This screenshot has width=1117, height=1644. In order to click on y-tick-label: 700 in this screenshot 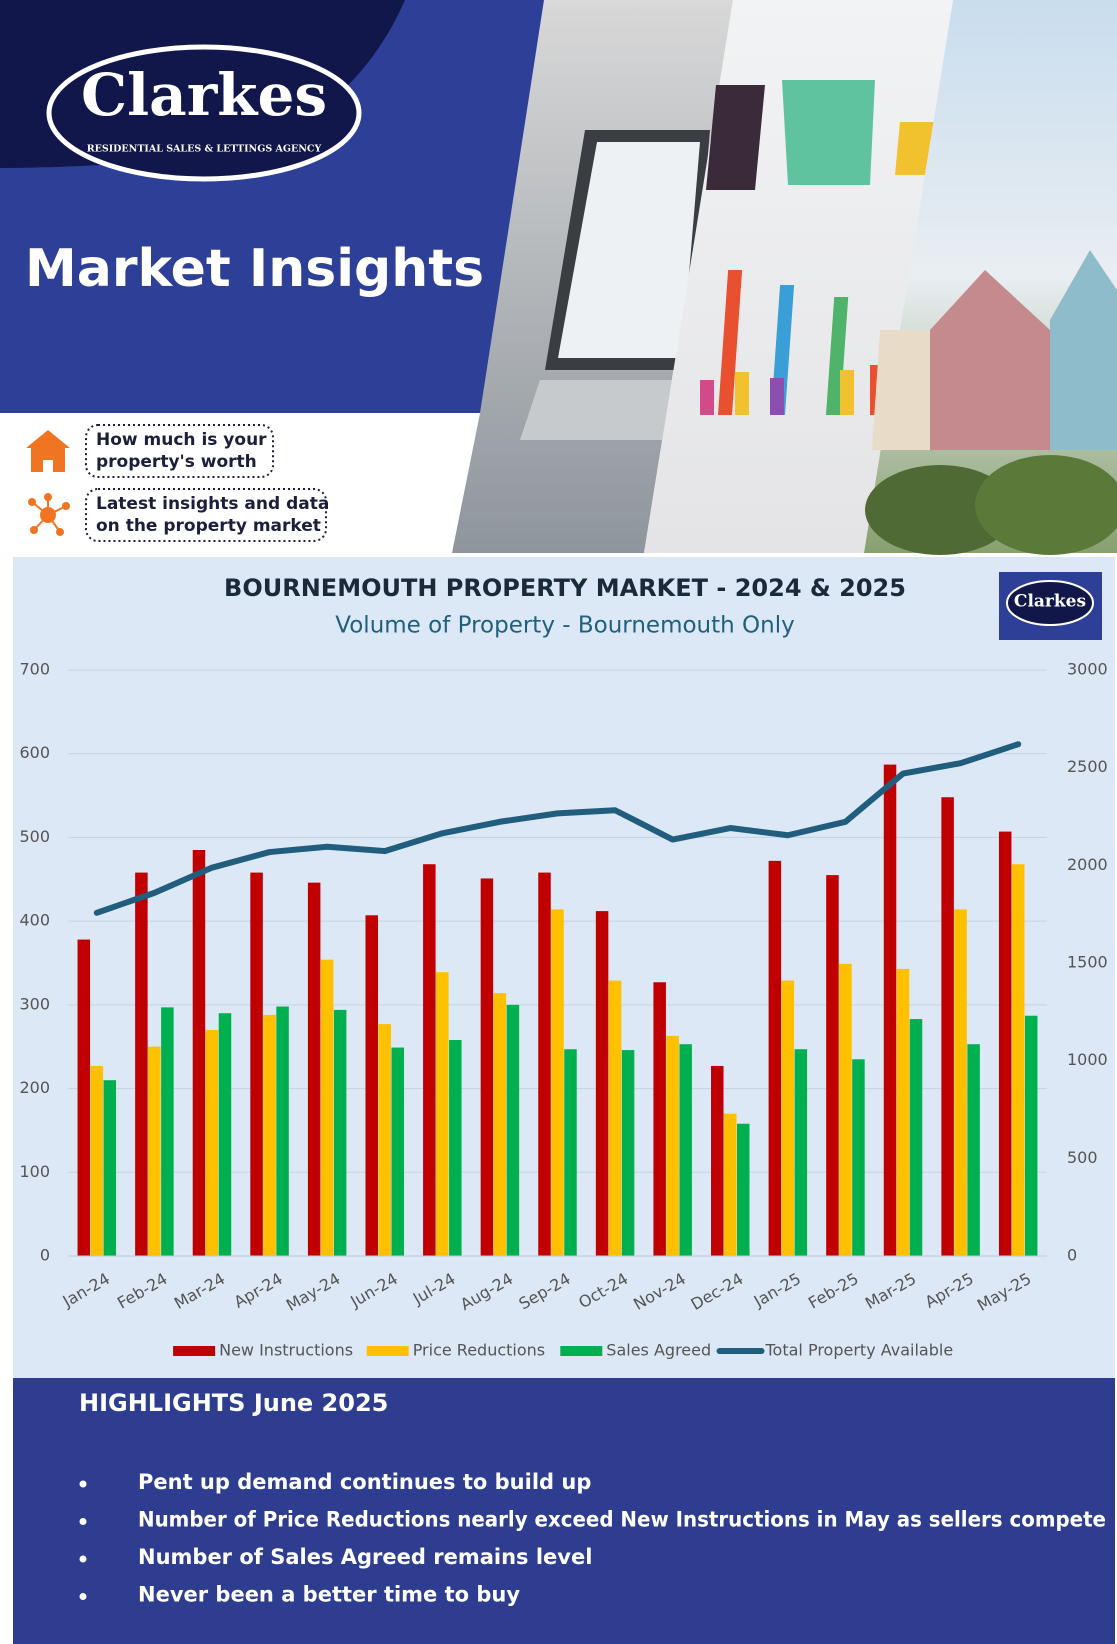, I will do `click(34, 669)`.